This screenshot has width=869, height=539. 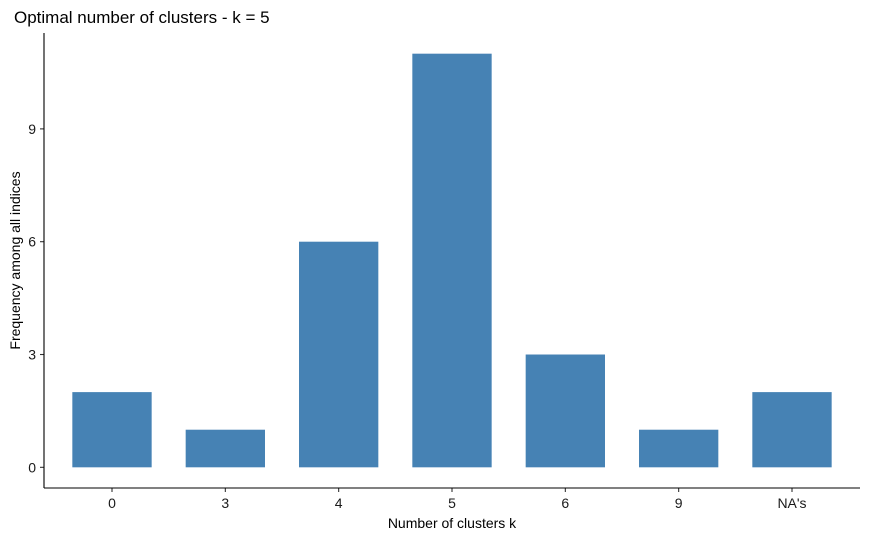 What do you see at coordinates (32, 242) in the screenshot?
I see `y-tick-label: 6` at bounding box center [32, 242].